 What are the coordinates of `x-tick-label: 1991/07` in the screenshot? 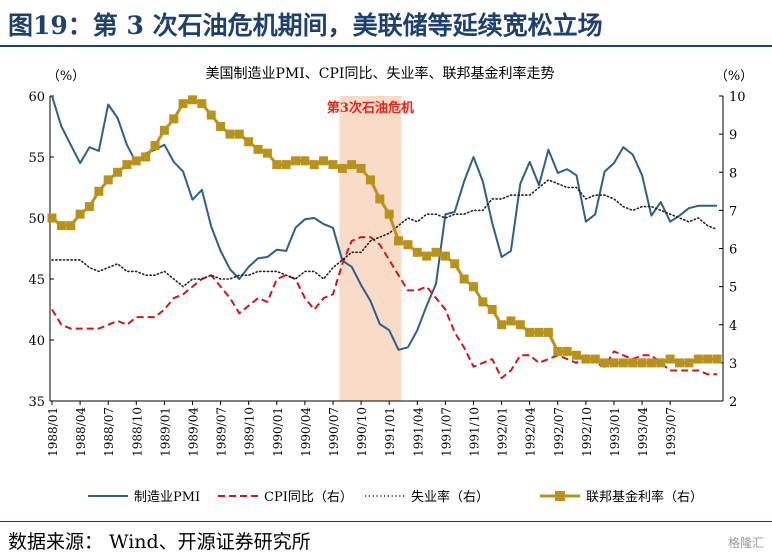 It's located at (446, 432).